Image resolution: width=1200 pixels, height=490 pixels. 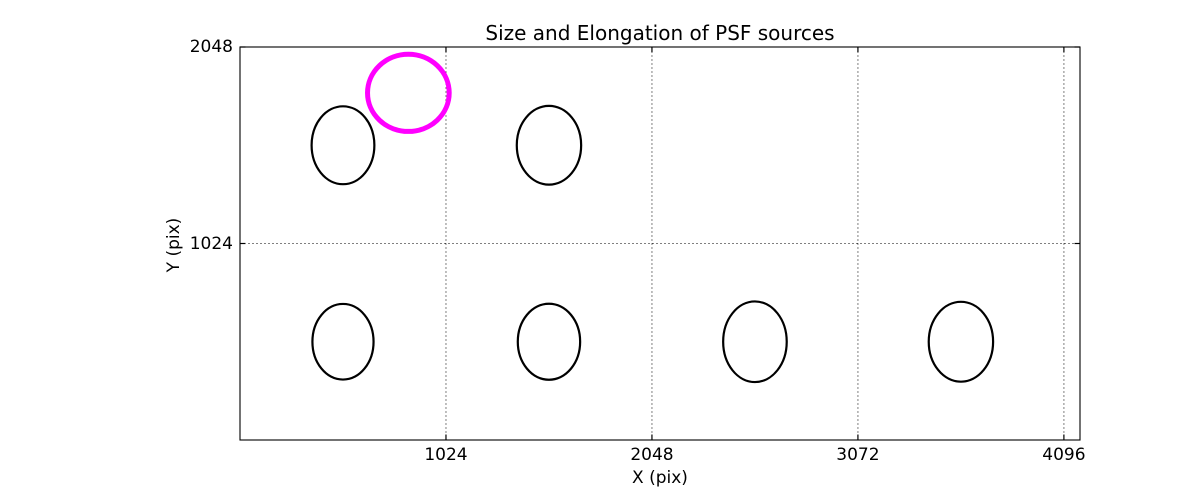 What do you see at coordinates (1064, 455) in the screenshot?
I see `x-tick-label: 4096` at bounding box center [1064, 455].